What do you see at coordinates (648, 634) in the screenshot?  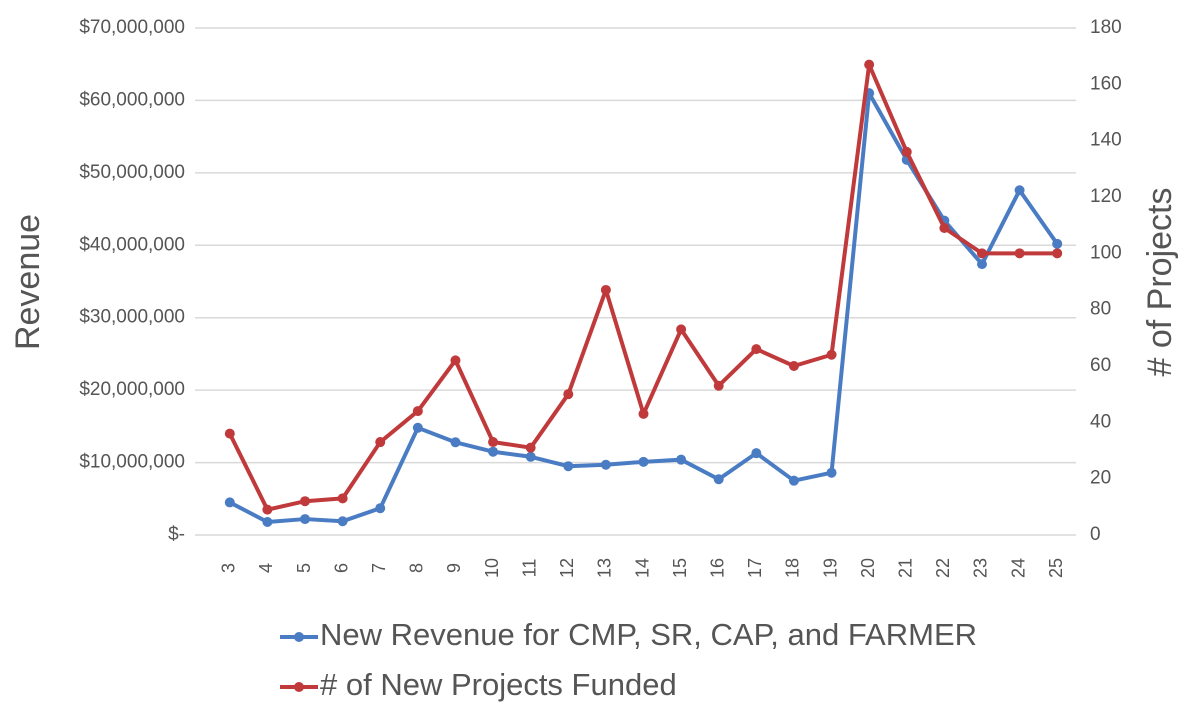 I see `legend-label: New Revenue for CMP, SR, CAP, and FARMER` at bounding box center [648, 634].